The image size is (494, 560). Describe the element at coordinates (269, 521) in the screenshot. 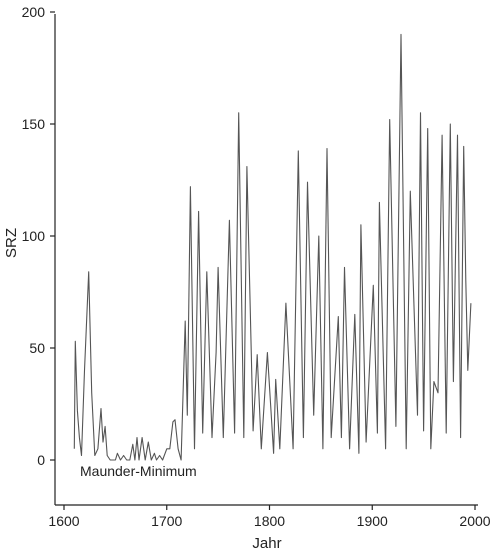

I see `x-tick-label: 1800` at that location.